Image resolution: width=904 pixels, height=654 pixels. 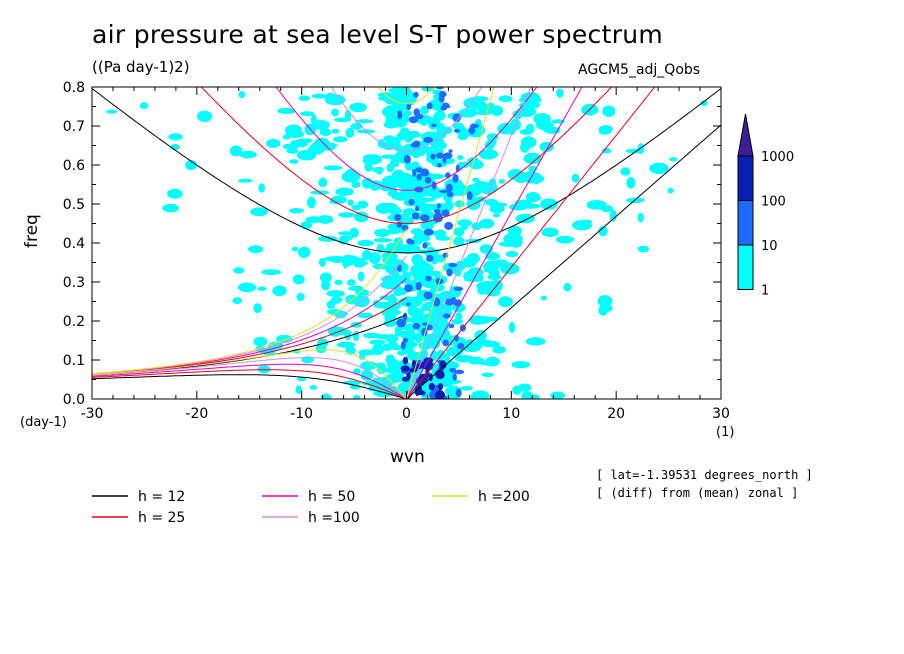 I want to click on rossby-curve-h12, so click(x=249, y=386).